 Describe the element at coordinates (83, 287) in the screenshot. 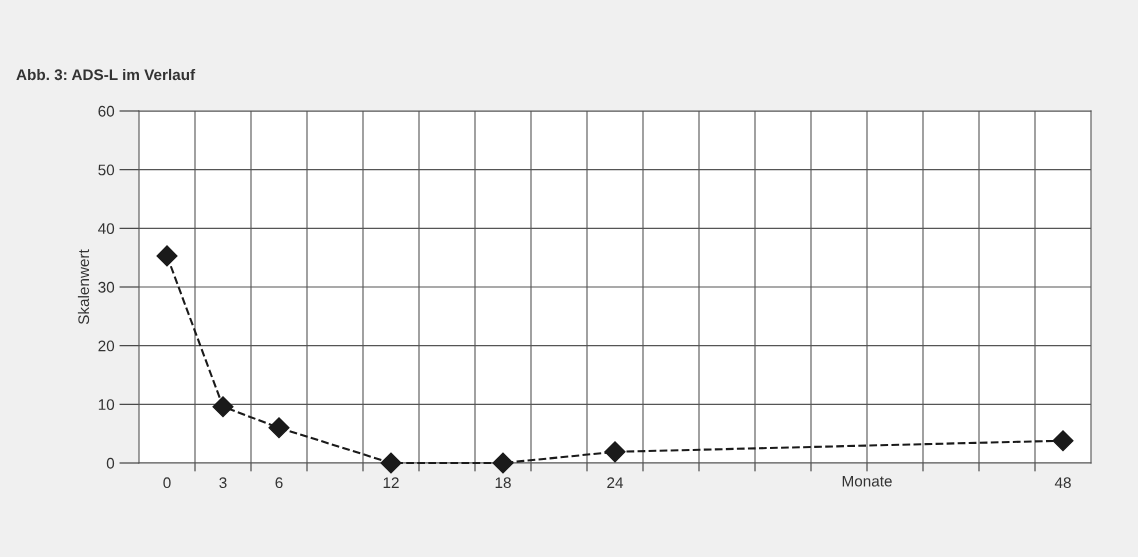

I see `y-axis-title: Skalenwert` at that location.